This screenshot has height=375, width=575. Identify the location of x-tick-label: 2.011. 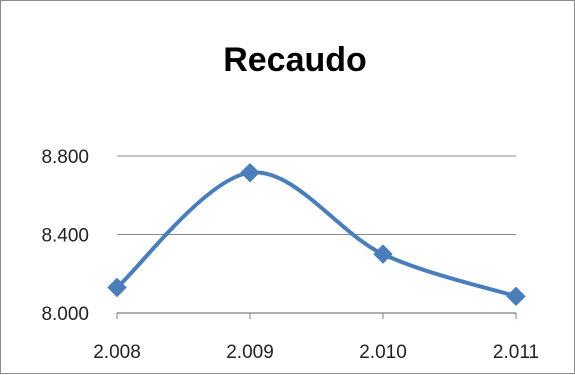
(516, 352).